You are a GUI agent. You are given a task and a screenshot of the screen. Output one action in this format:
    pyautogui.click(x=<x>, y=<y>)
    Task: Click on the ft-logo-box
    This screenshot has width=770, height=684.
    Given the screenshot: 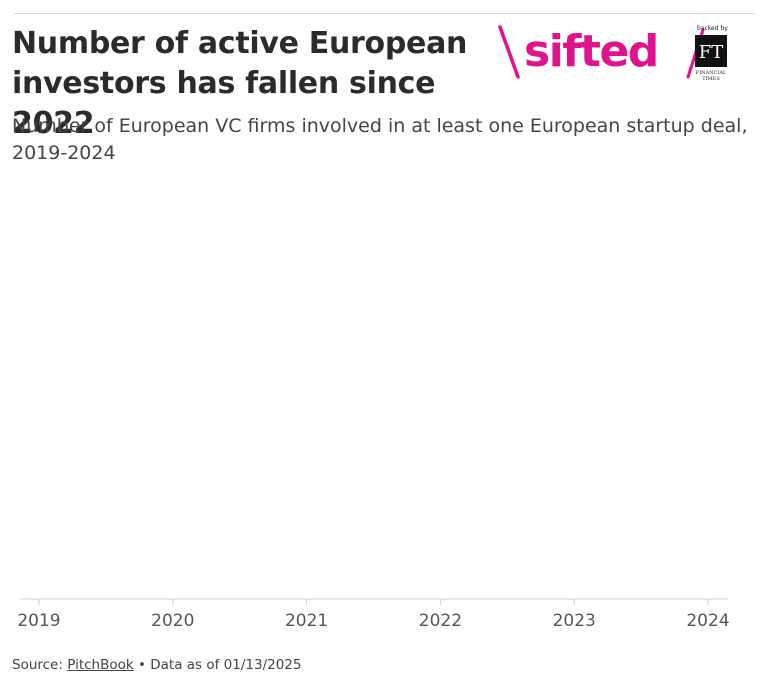 What is the action you would take?
    pyautogui.click(x=711, y=51)
    